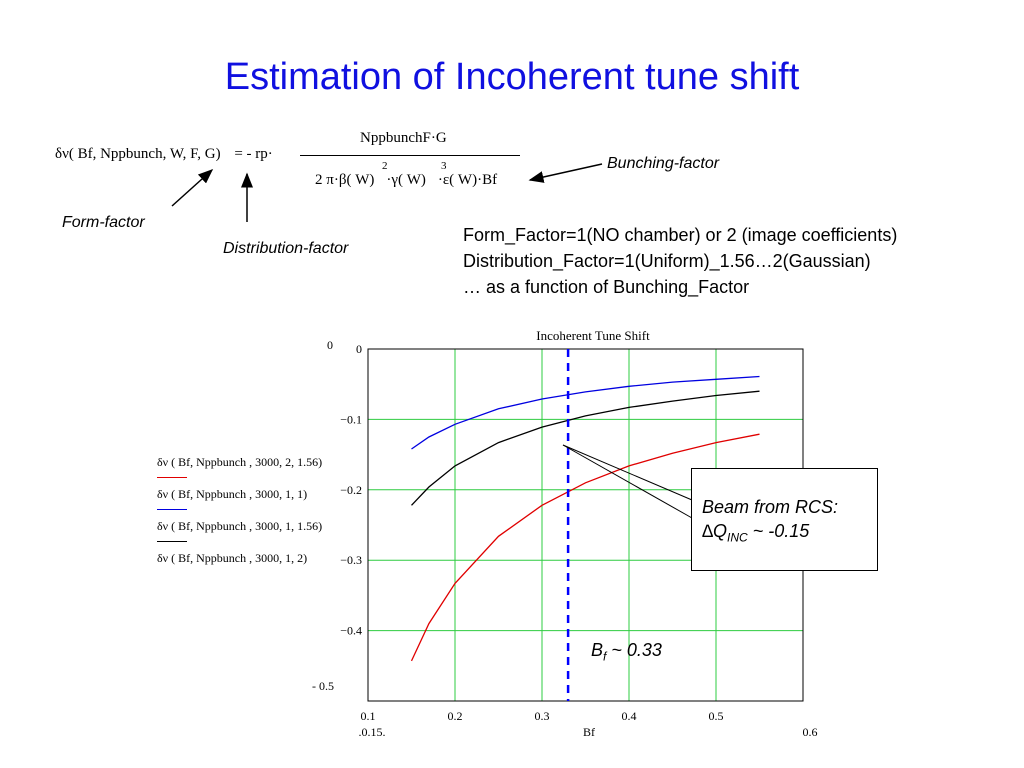 The height and width of the screenshot is (768, 1024). I want to click on y-tick-label: −0.3, so click(351, 560).